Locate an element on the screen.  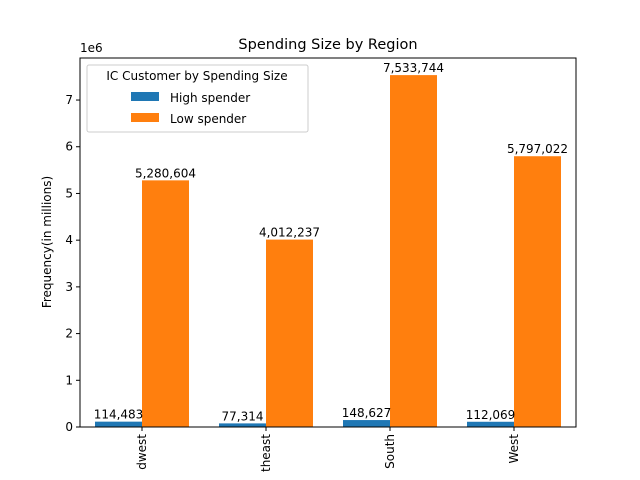
y-tick-label: 2 is located at coordinates (69, 334).